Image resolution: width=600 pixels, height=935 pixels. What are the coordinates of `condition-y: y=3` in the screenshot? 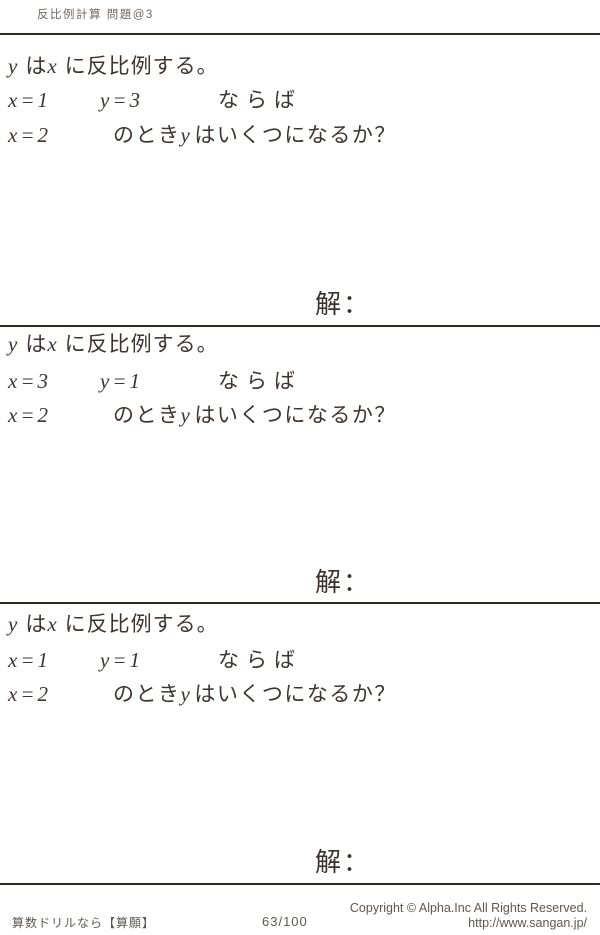 It's located at (121, 100).